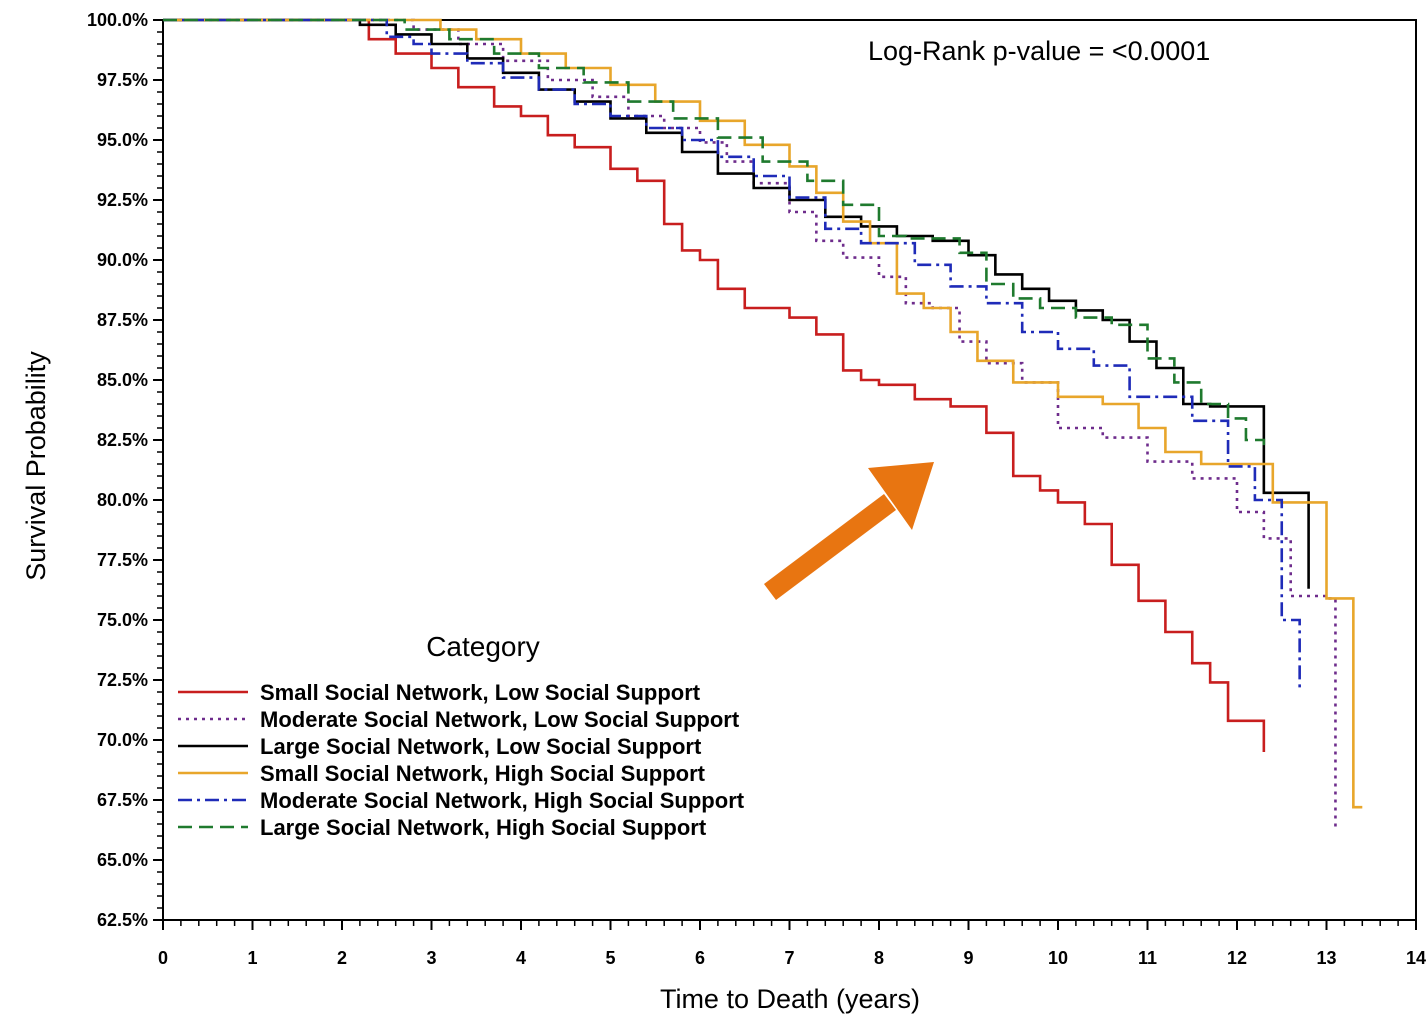 The width and height of the screenshot is (1428, 1018). I want to click on y-tick-label: 95.0%, so click(122, 140).